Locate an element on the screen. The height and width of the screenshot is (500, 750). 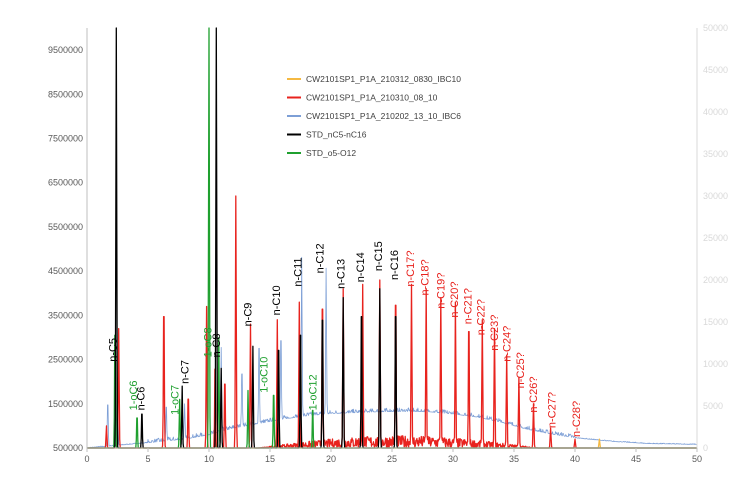
y2-tick-label: 0 is located at coordinates (705, 448).